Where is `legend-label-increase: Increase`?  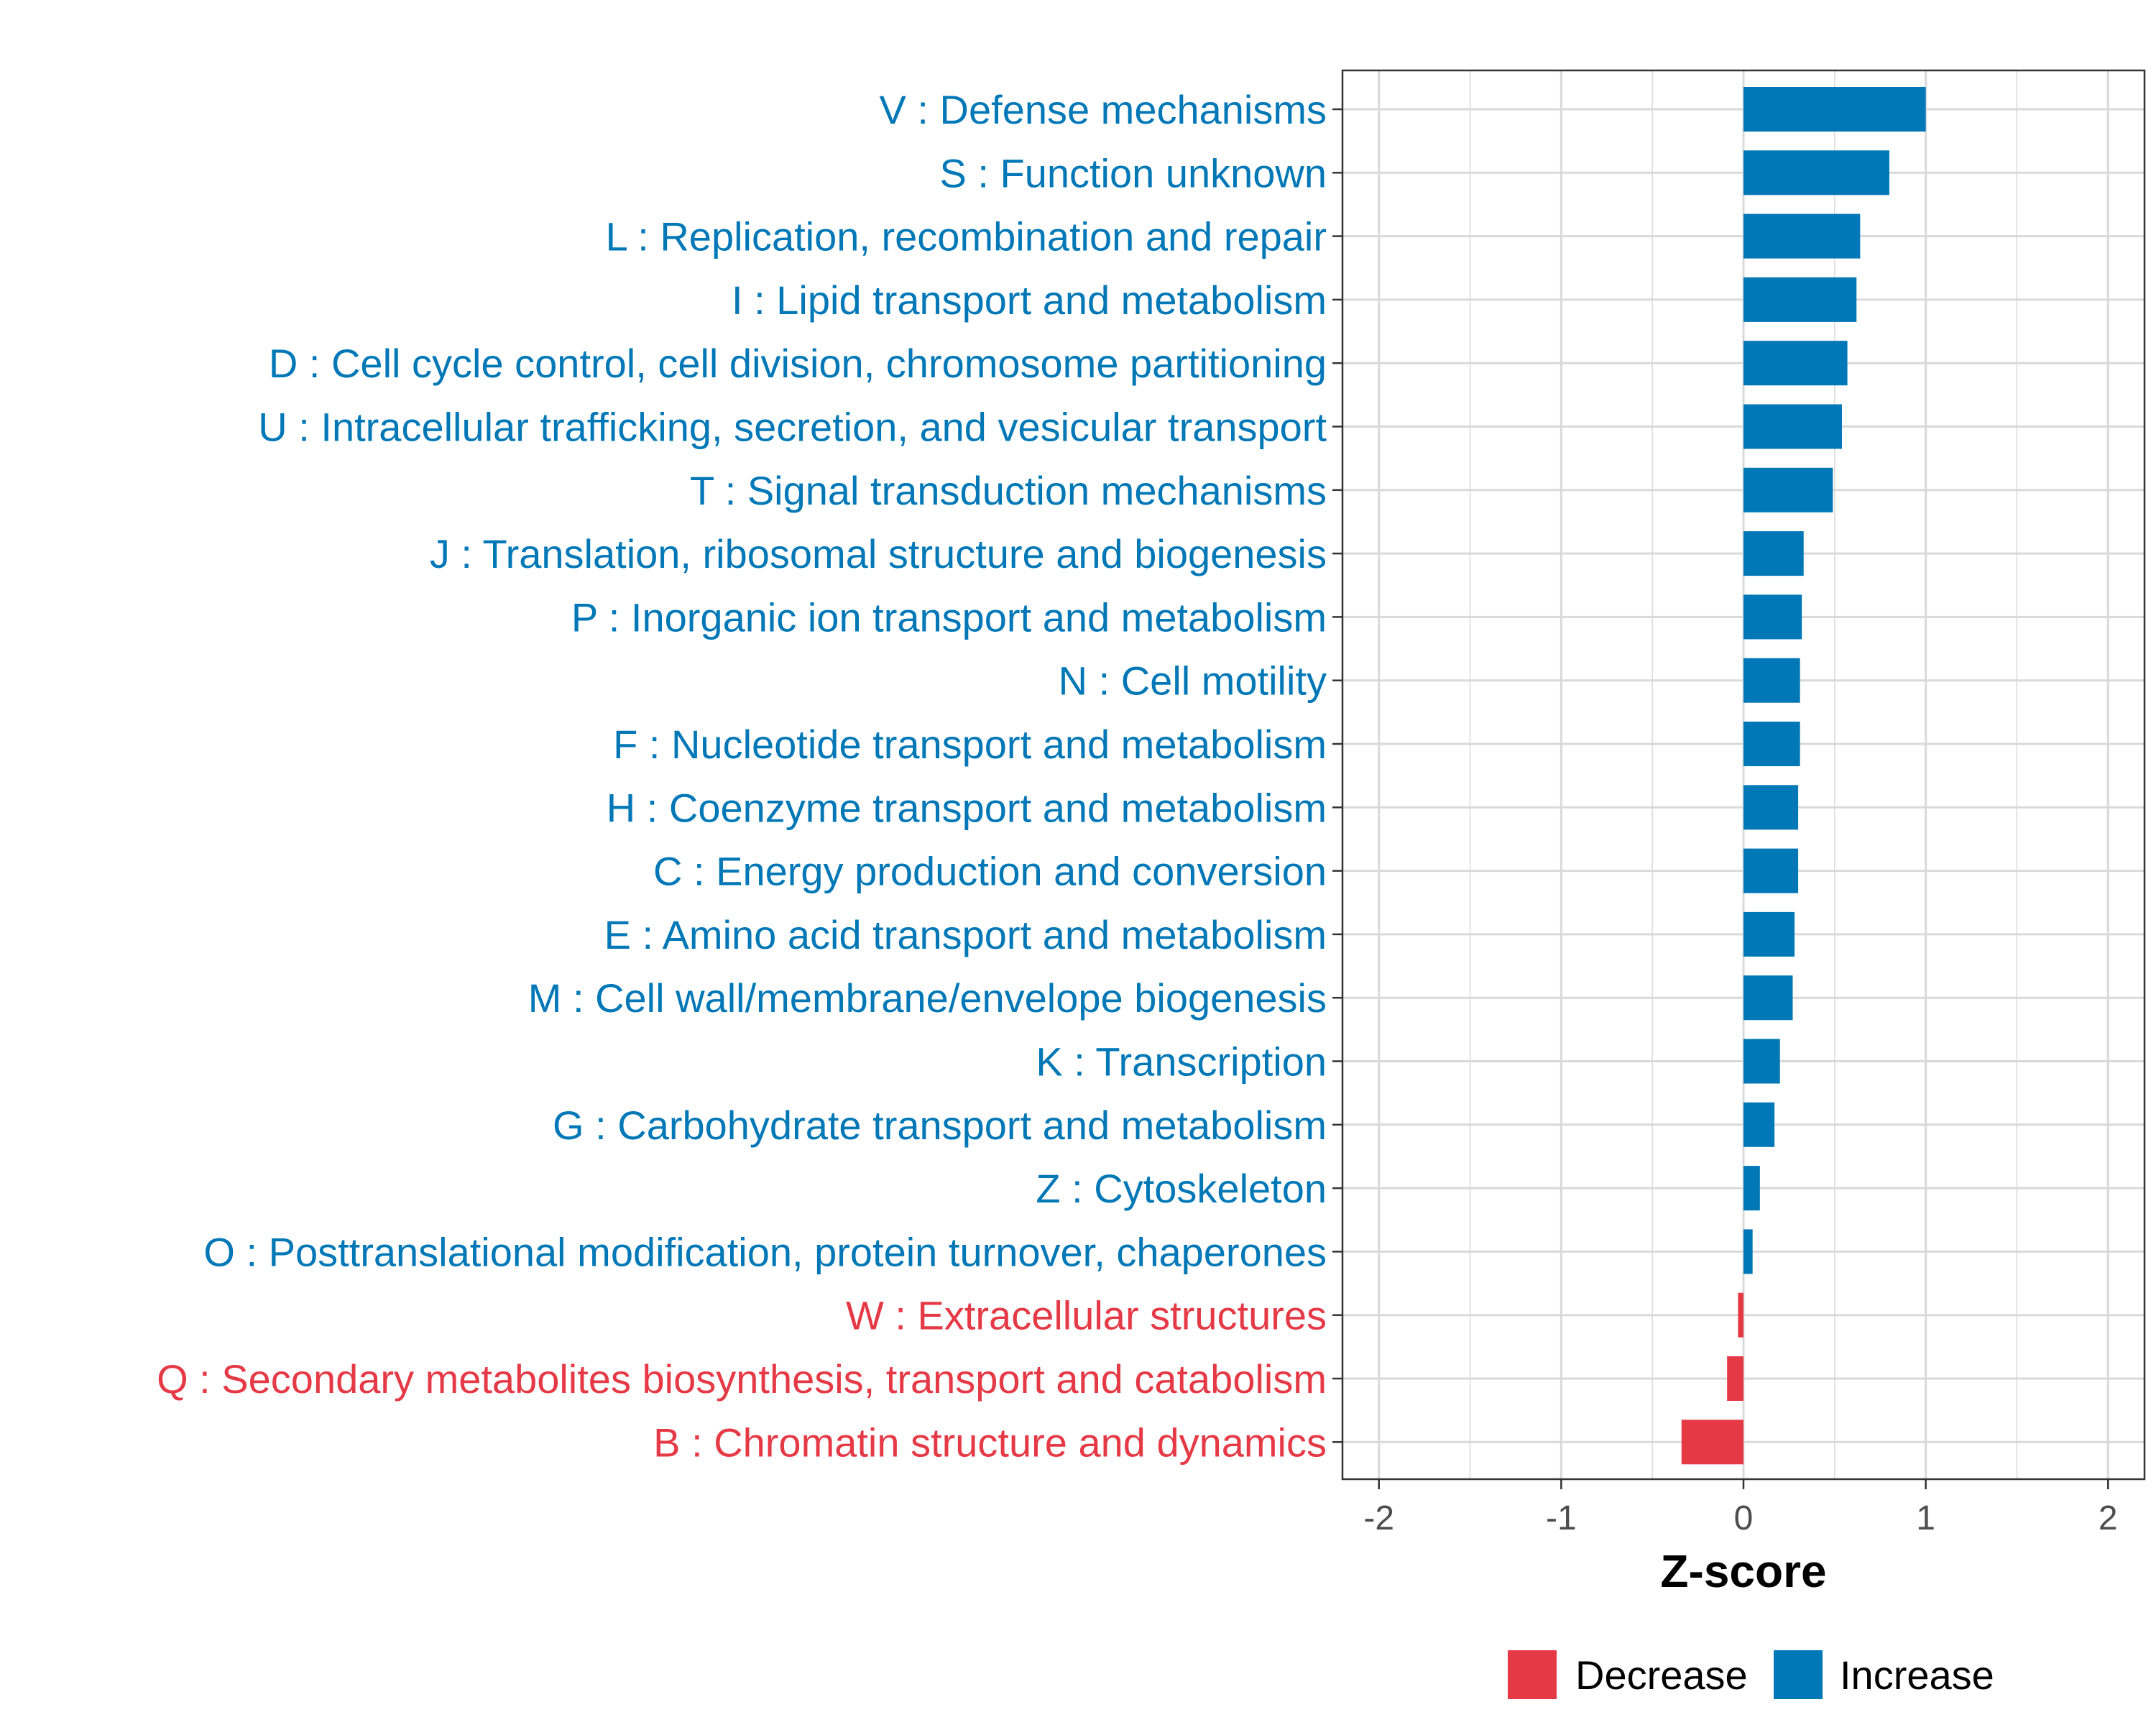 legend-label-increase: Increase is located at coordinates (1917, 1675).